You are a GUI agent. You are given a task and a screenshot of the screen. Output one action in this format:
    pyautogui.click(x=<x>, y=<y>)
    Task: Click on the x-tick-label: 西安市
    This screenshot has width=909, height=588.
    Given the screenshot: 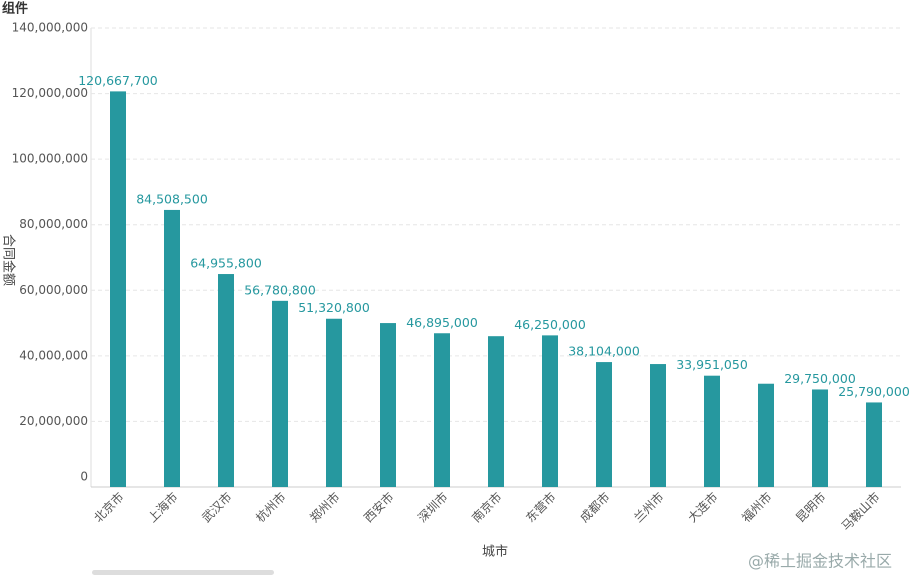 What is the action you would take?
    pyautogui.click(x=379, y=507)
    